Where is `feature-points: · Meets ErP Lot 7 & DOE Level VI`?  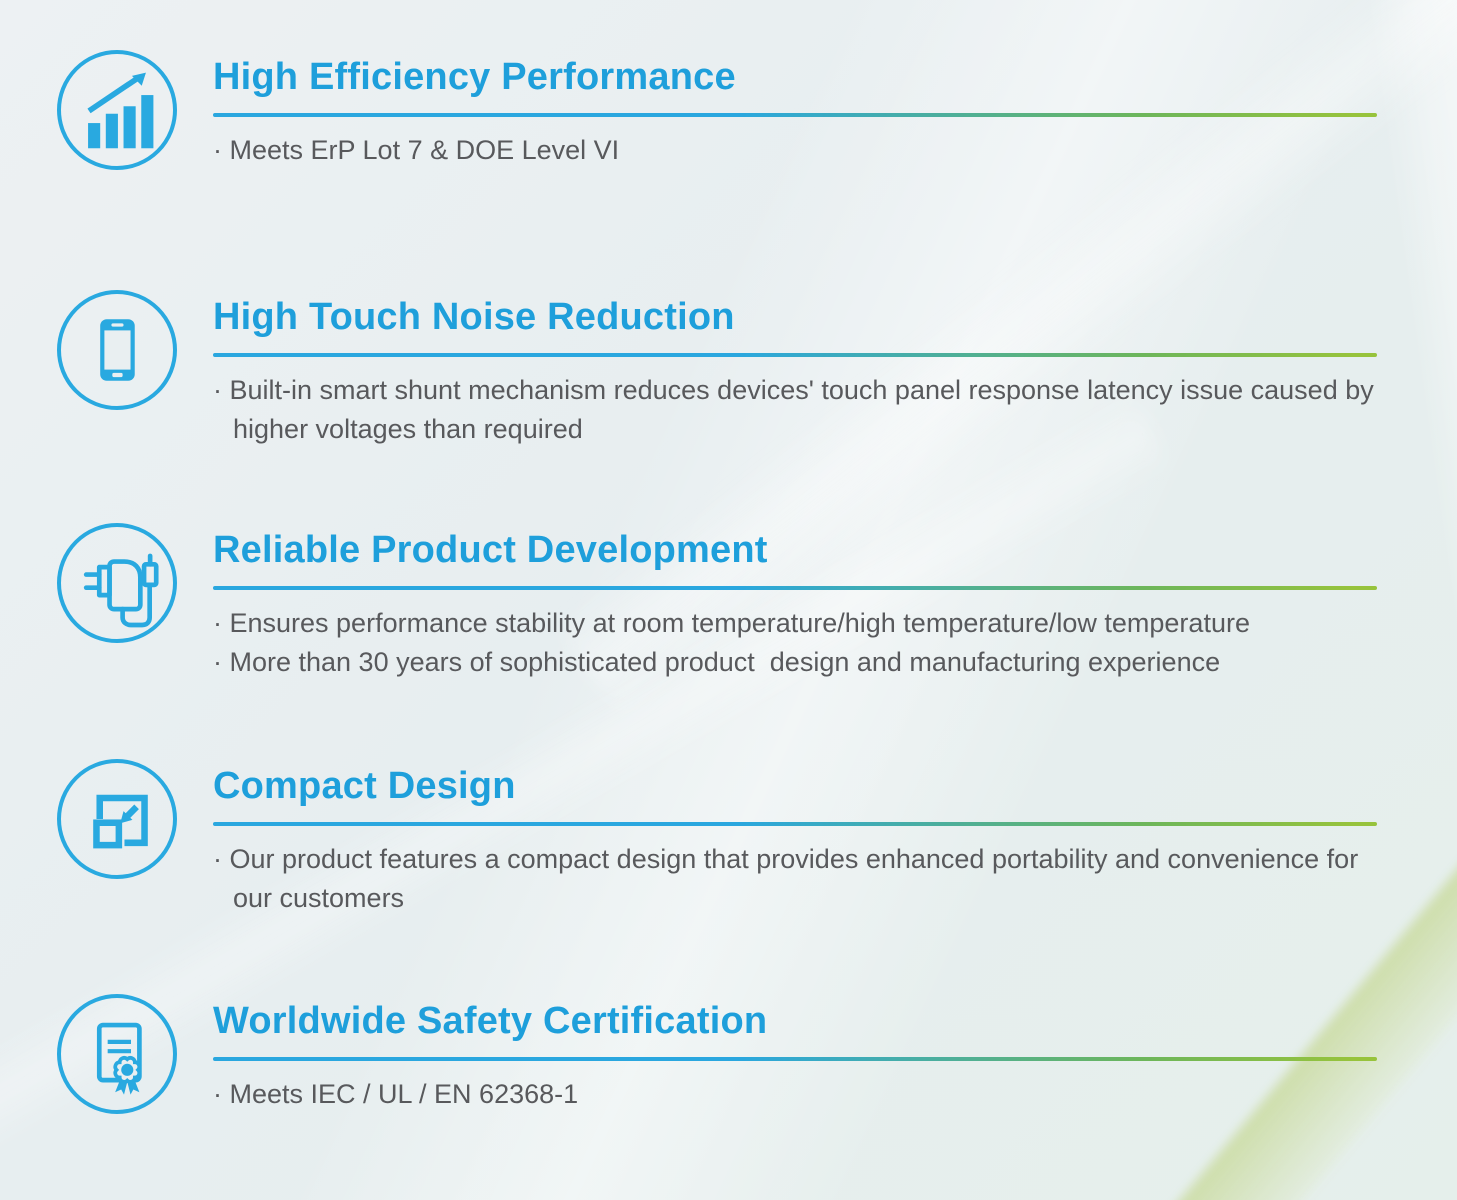 feature-points: · Meets ErP Lot 7 & DOE Level VI is located at coordinates (808, 150).